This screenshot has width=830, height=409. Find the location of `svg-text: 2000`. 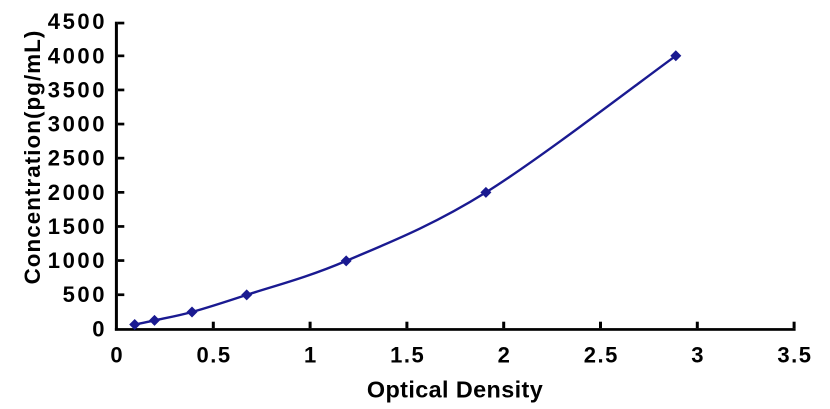

svg-text: 2000 is located at coordinates (77, 192).